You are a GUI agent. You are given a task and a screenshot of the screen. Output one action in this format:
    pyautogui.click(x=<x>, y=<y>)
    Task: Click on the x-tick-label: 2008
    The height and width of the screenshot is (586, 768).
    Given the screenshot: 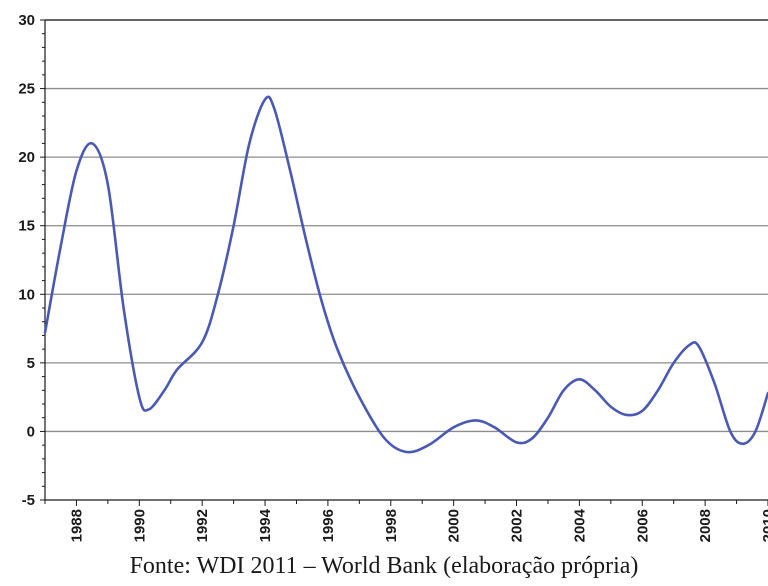 What is the action you would take?
    pyautogui.click(x=705, y=525)
    